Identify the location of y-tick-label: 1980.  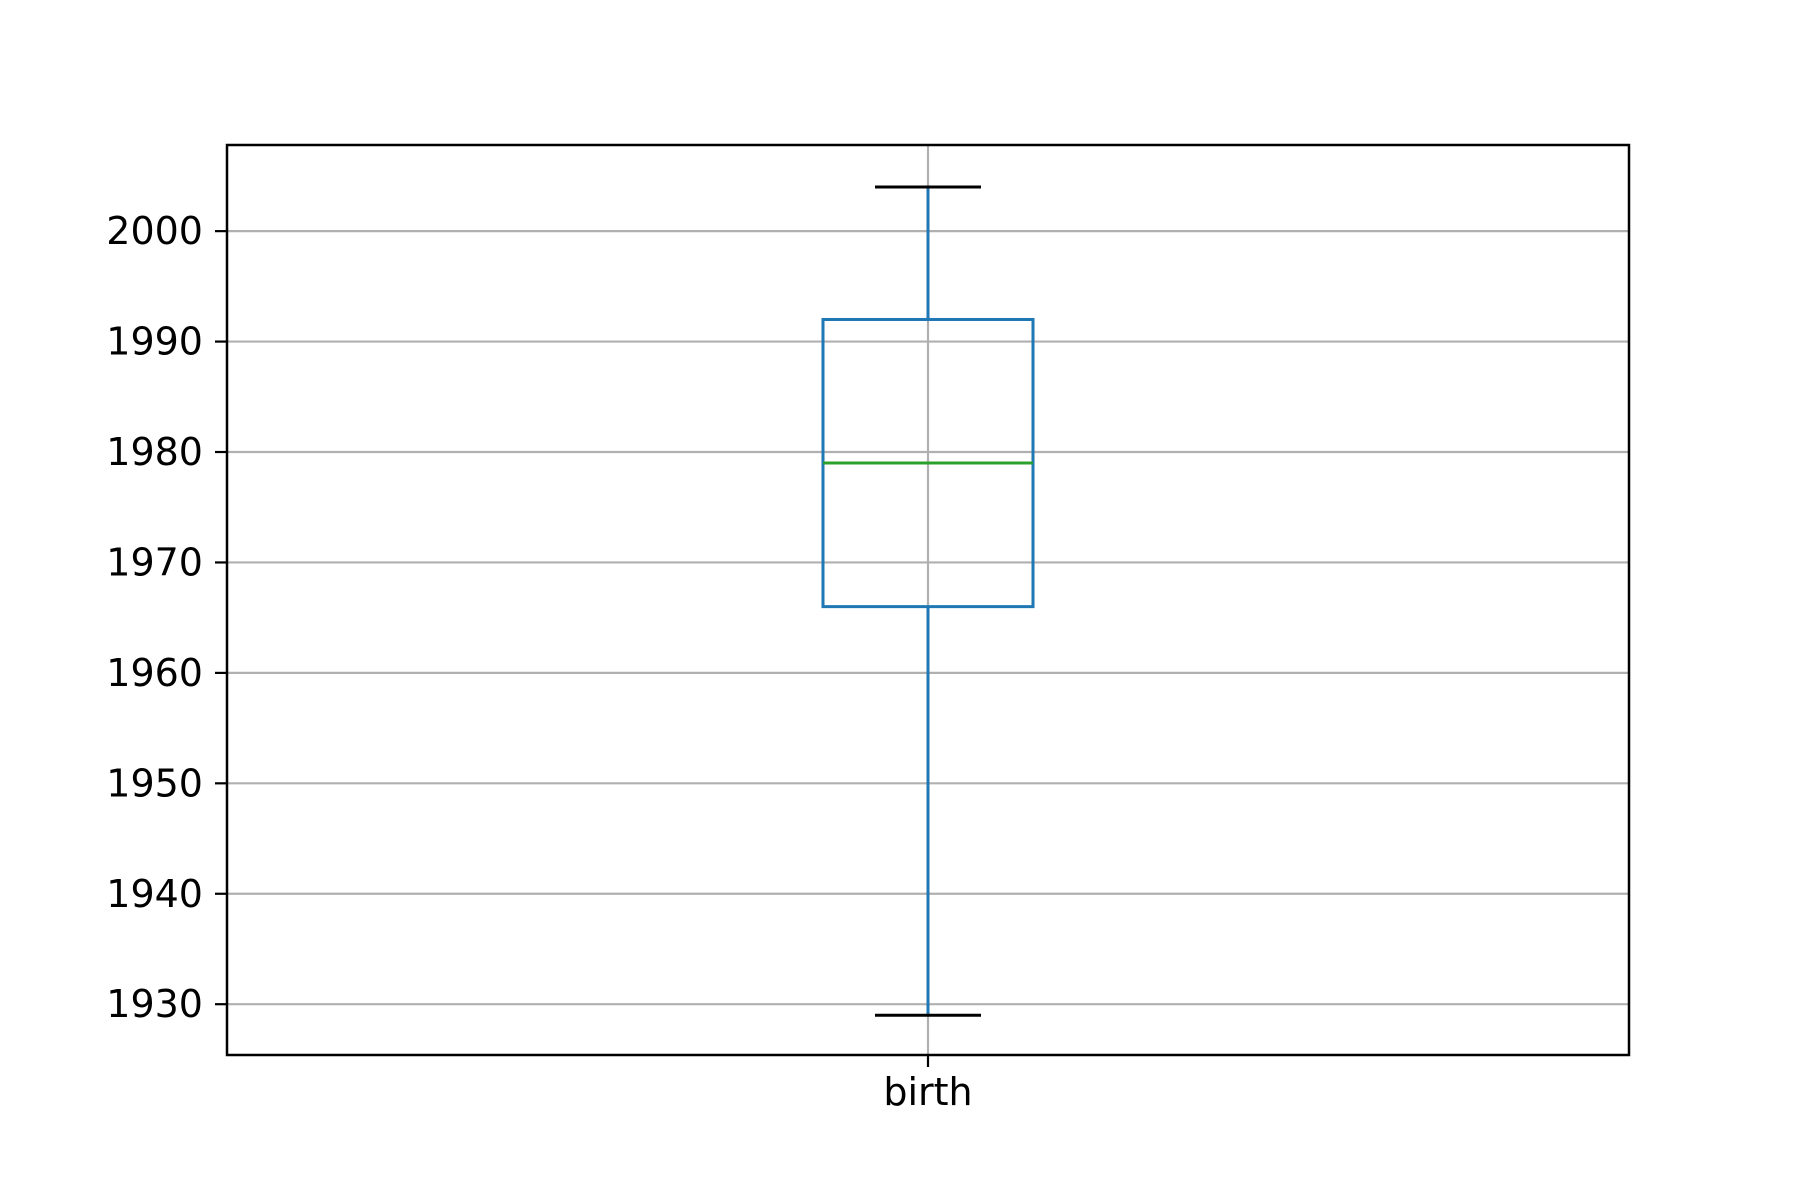
(154, 452).